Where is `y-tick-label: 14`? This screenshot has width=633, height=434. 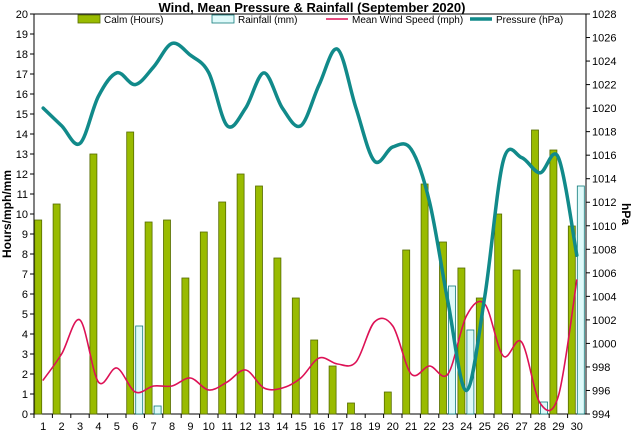
y-tick-label: 14 is located at coordinates (22, 135).